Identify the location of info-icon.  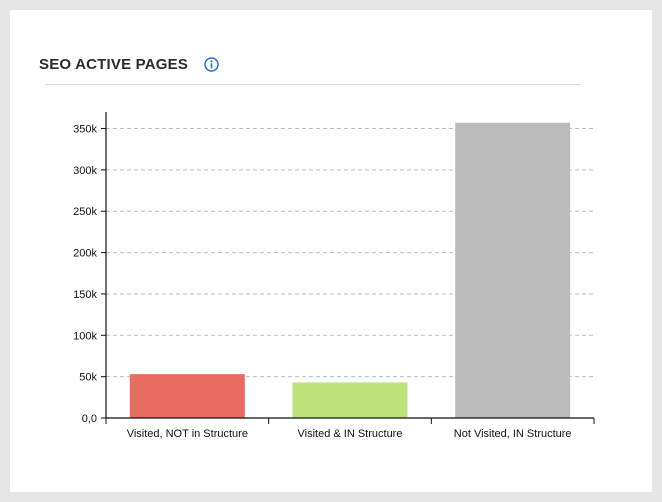
(211, 64).